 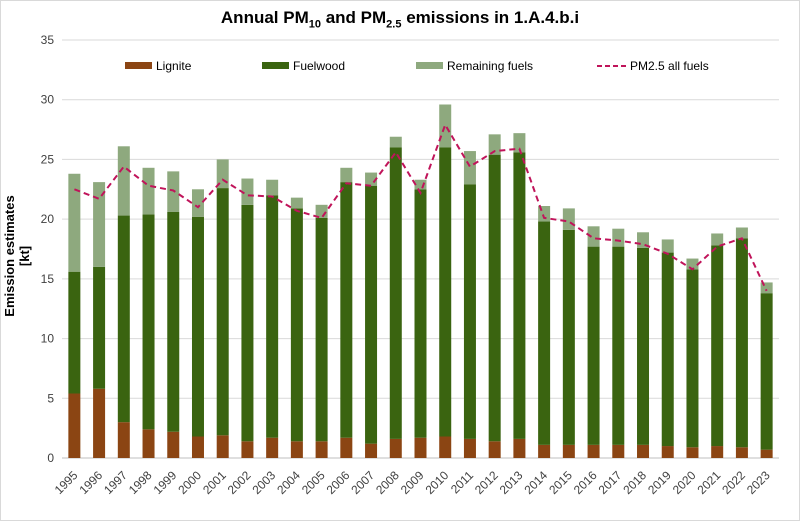 I want to click on x-tick-label: 2016, so click(x=585, y=482).